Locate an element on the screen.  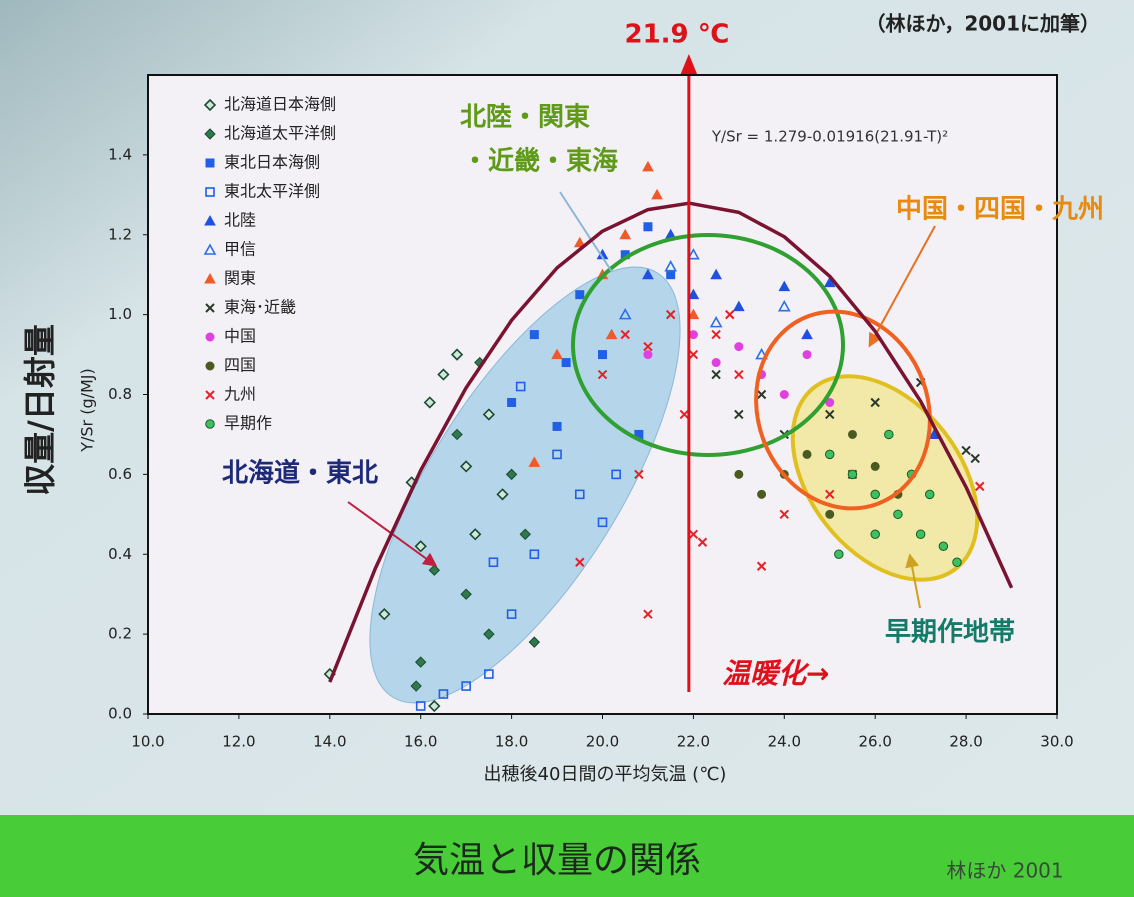
region-label: 北陸・関東 is located at coordinates (525, 118).